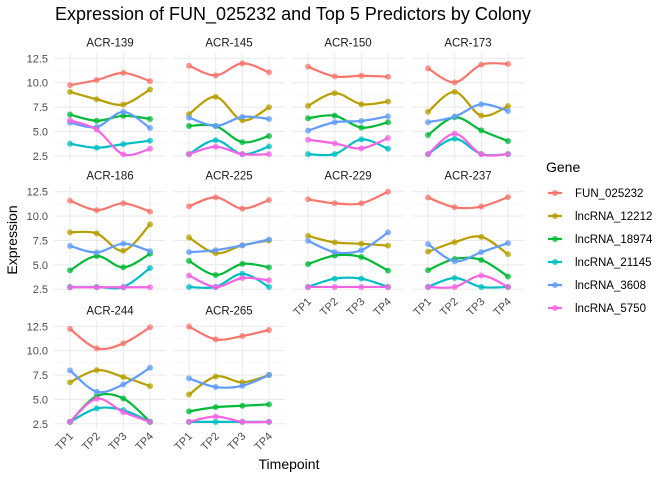  What do you see at coordinates (555, 308) in the screenshot?
I see `legend-key-point` at bounding box center [555, 308].